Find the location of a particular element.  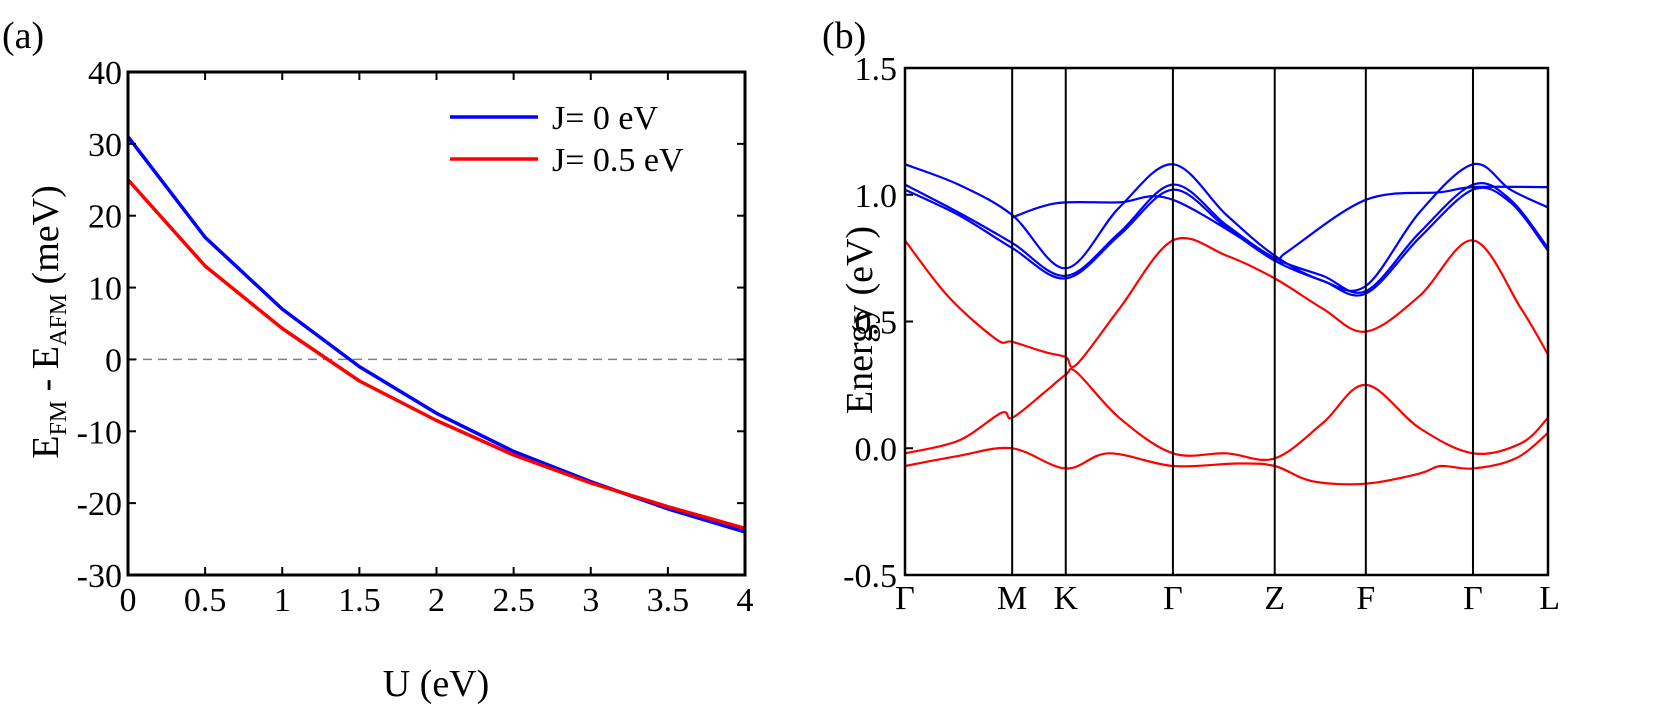

panel-a-x-axis-title: U (eV) is located at coordinates (436, 684).